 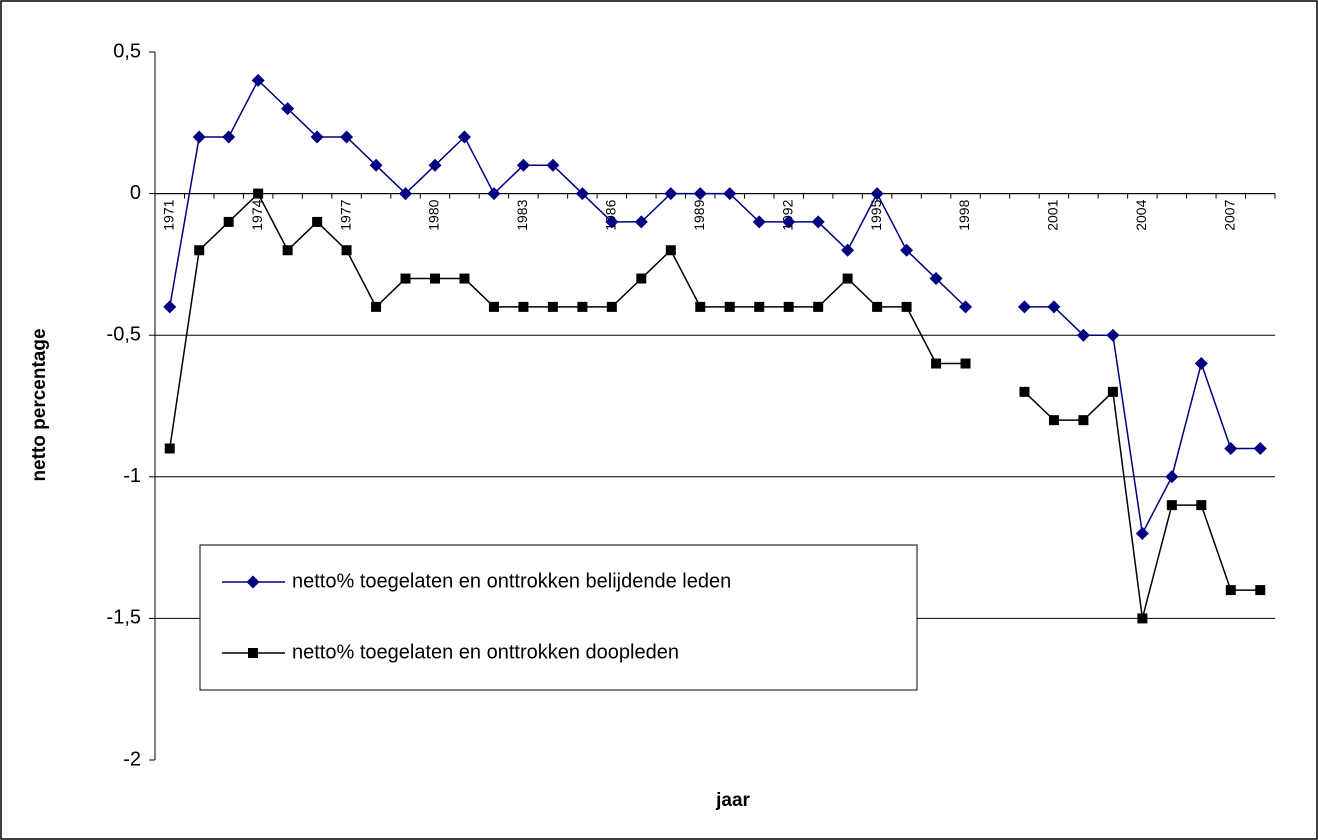 I want to click on x-tick-label: 2004, so click(x=1141, y=214).